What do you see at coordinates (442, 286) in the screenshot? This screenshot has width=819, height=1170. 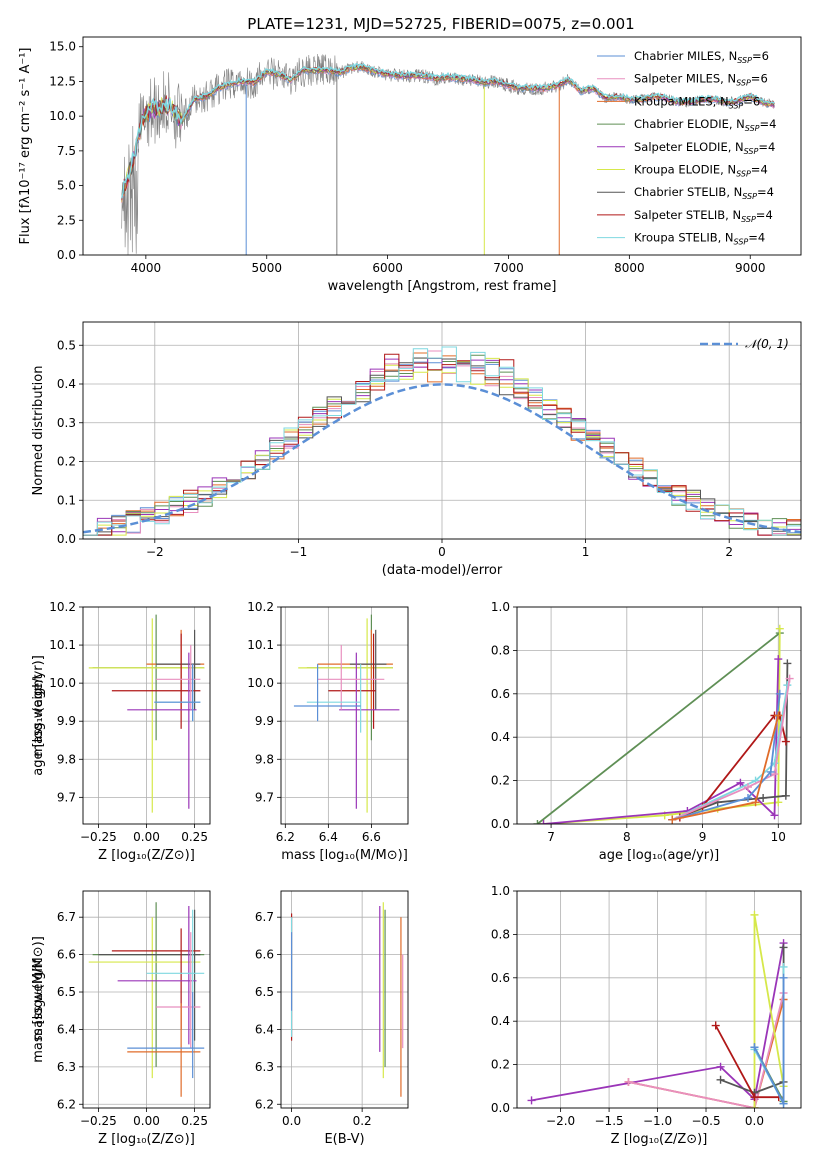 I see `x-axis-label: wavelength [Angstrom, rest frame]` at bounding box center [442, 286].